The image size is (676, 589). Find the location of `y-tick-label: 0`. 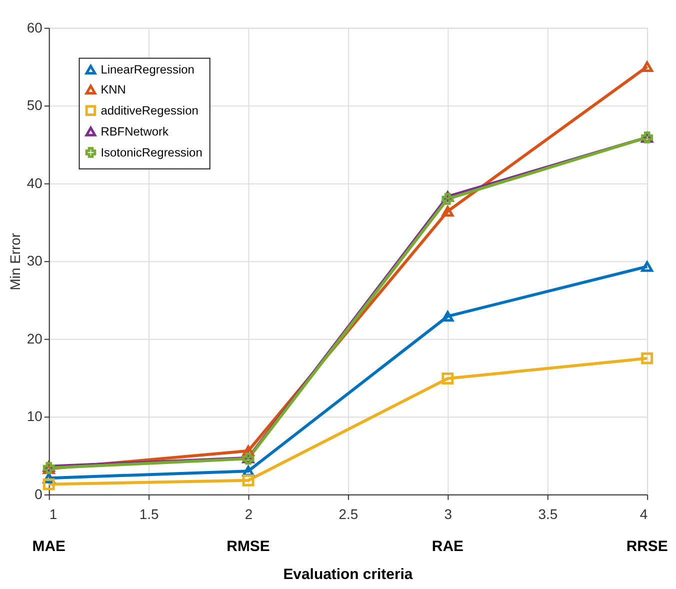

y-tick-label: 0 is located at coordinates (38, 494).